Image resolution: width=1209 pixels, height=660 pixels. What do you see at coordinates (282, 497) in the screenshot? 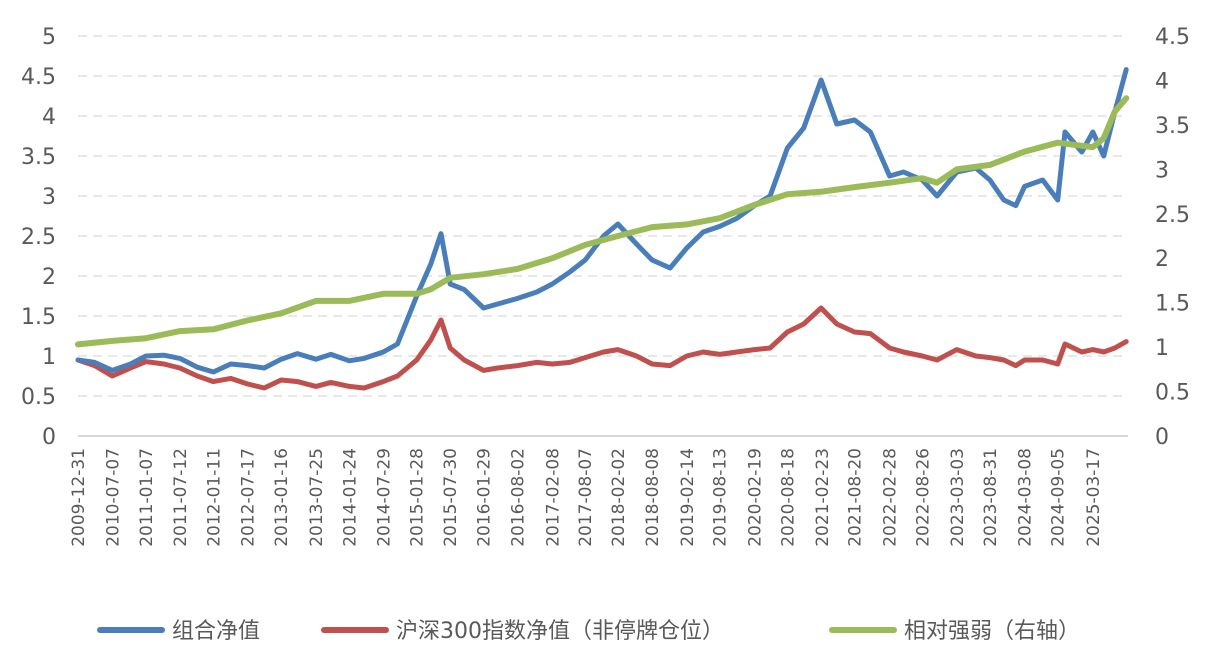
I see `x-tick-label: 2013-01-16` at bounding box center [282, 497].